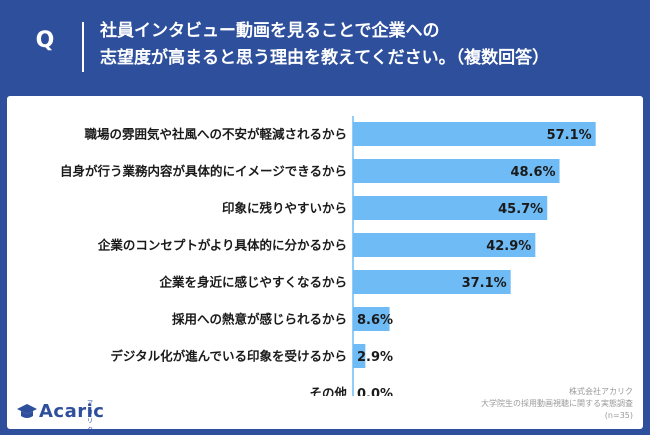 The height and width of the screenshot is (435, 650). Describe the element at coordinates (508, 246) in the screenshot. I see `value-label: 42.9%` at that location.